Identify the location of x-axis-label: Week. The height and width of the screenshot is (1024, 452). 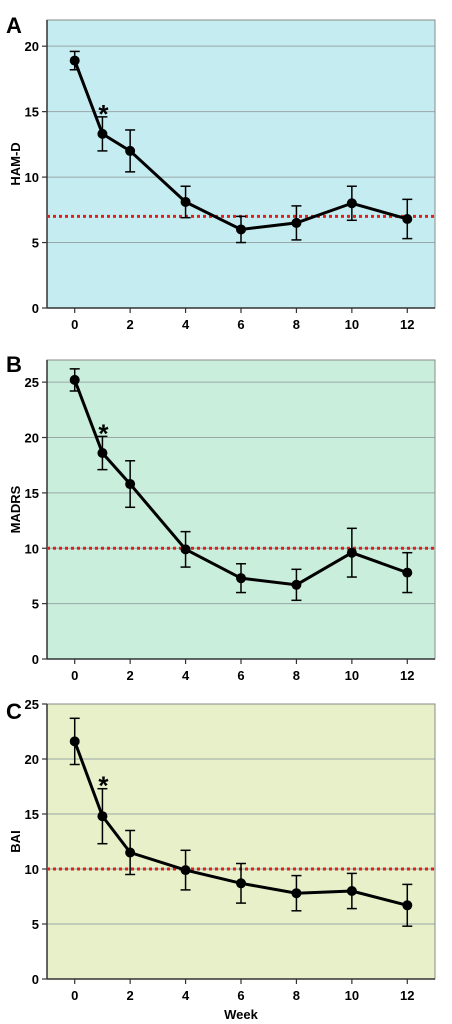
(241, 1014).